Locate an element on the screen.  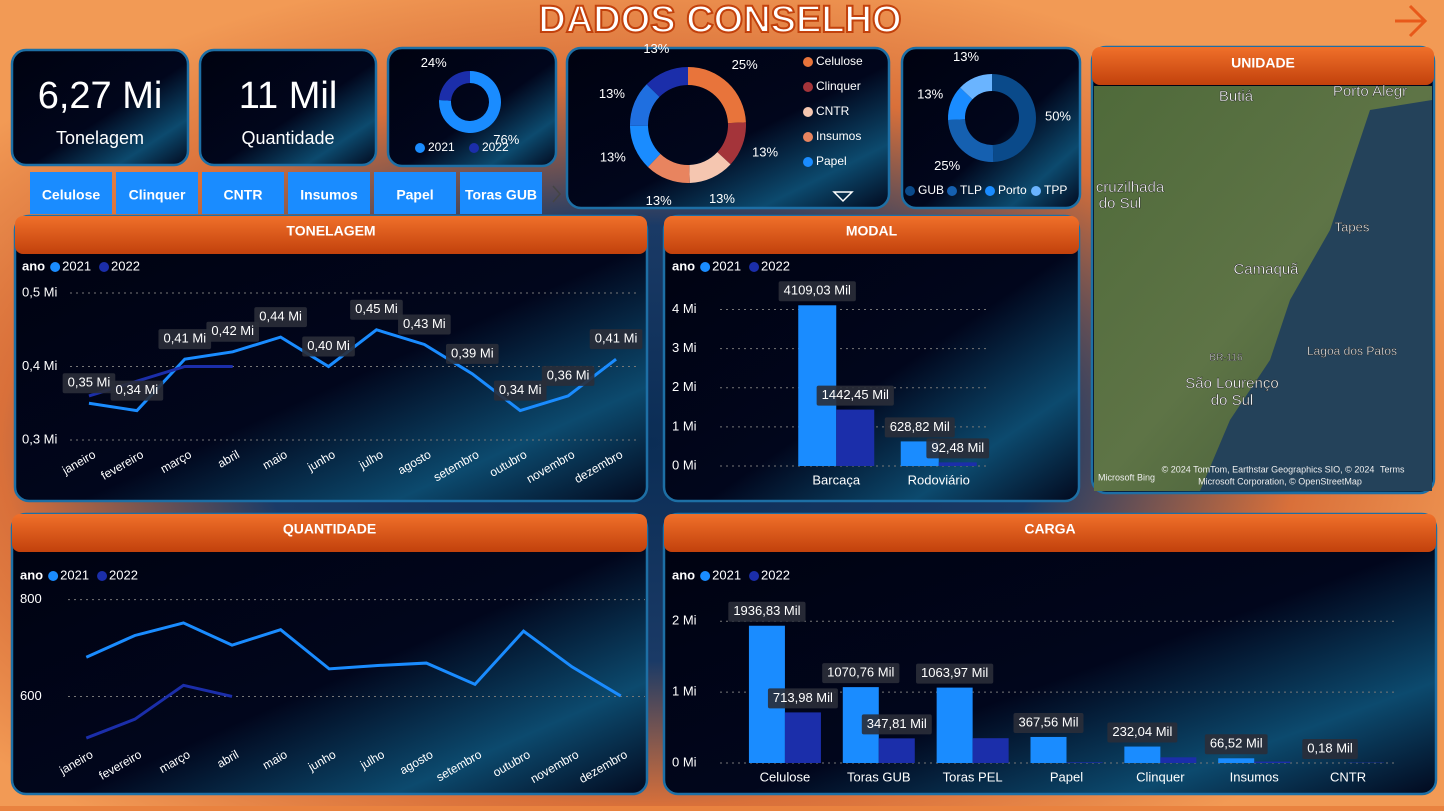
data-label: 628,82 Mil is located at coordinates (920, 426).